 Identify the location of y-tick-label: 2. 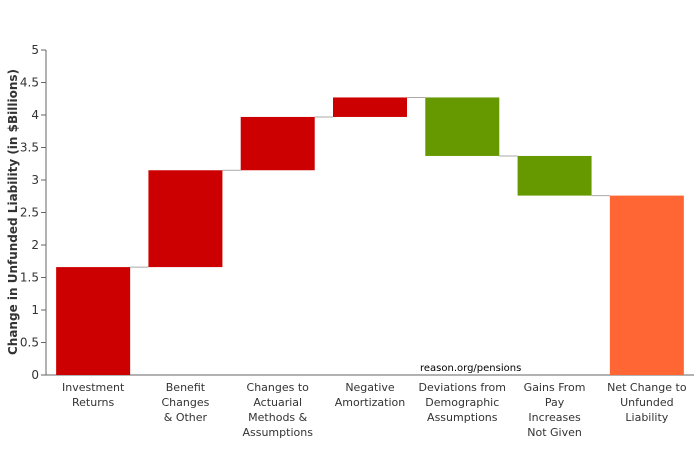
(35, 245).